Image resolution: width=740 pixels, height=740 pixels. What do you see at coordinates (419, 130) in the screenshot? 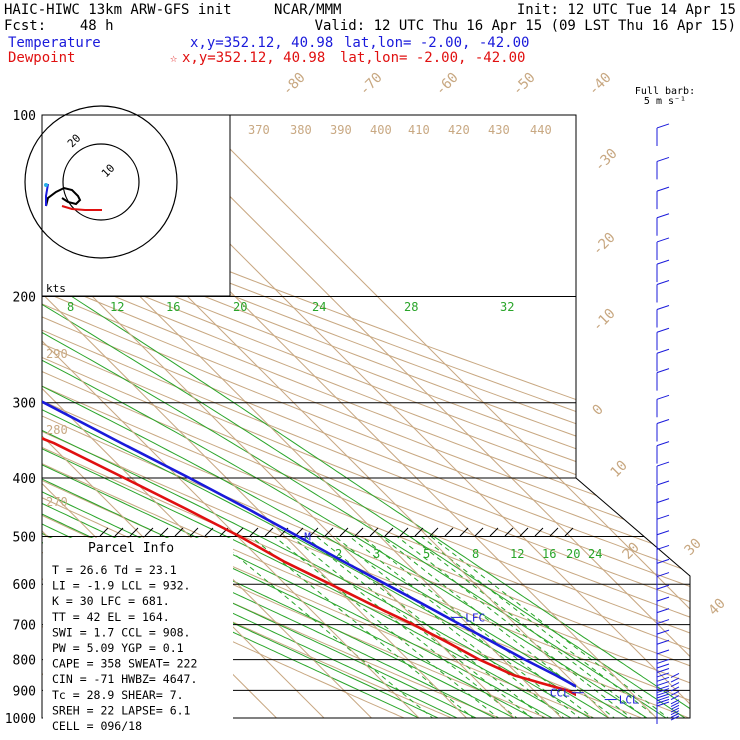
I see `theta-label-410: 410` at bounding box center [419, 130].